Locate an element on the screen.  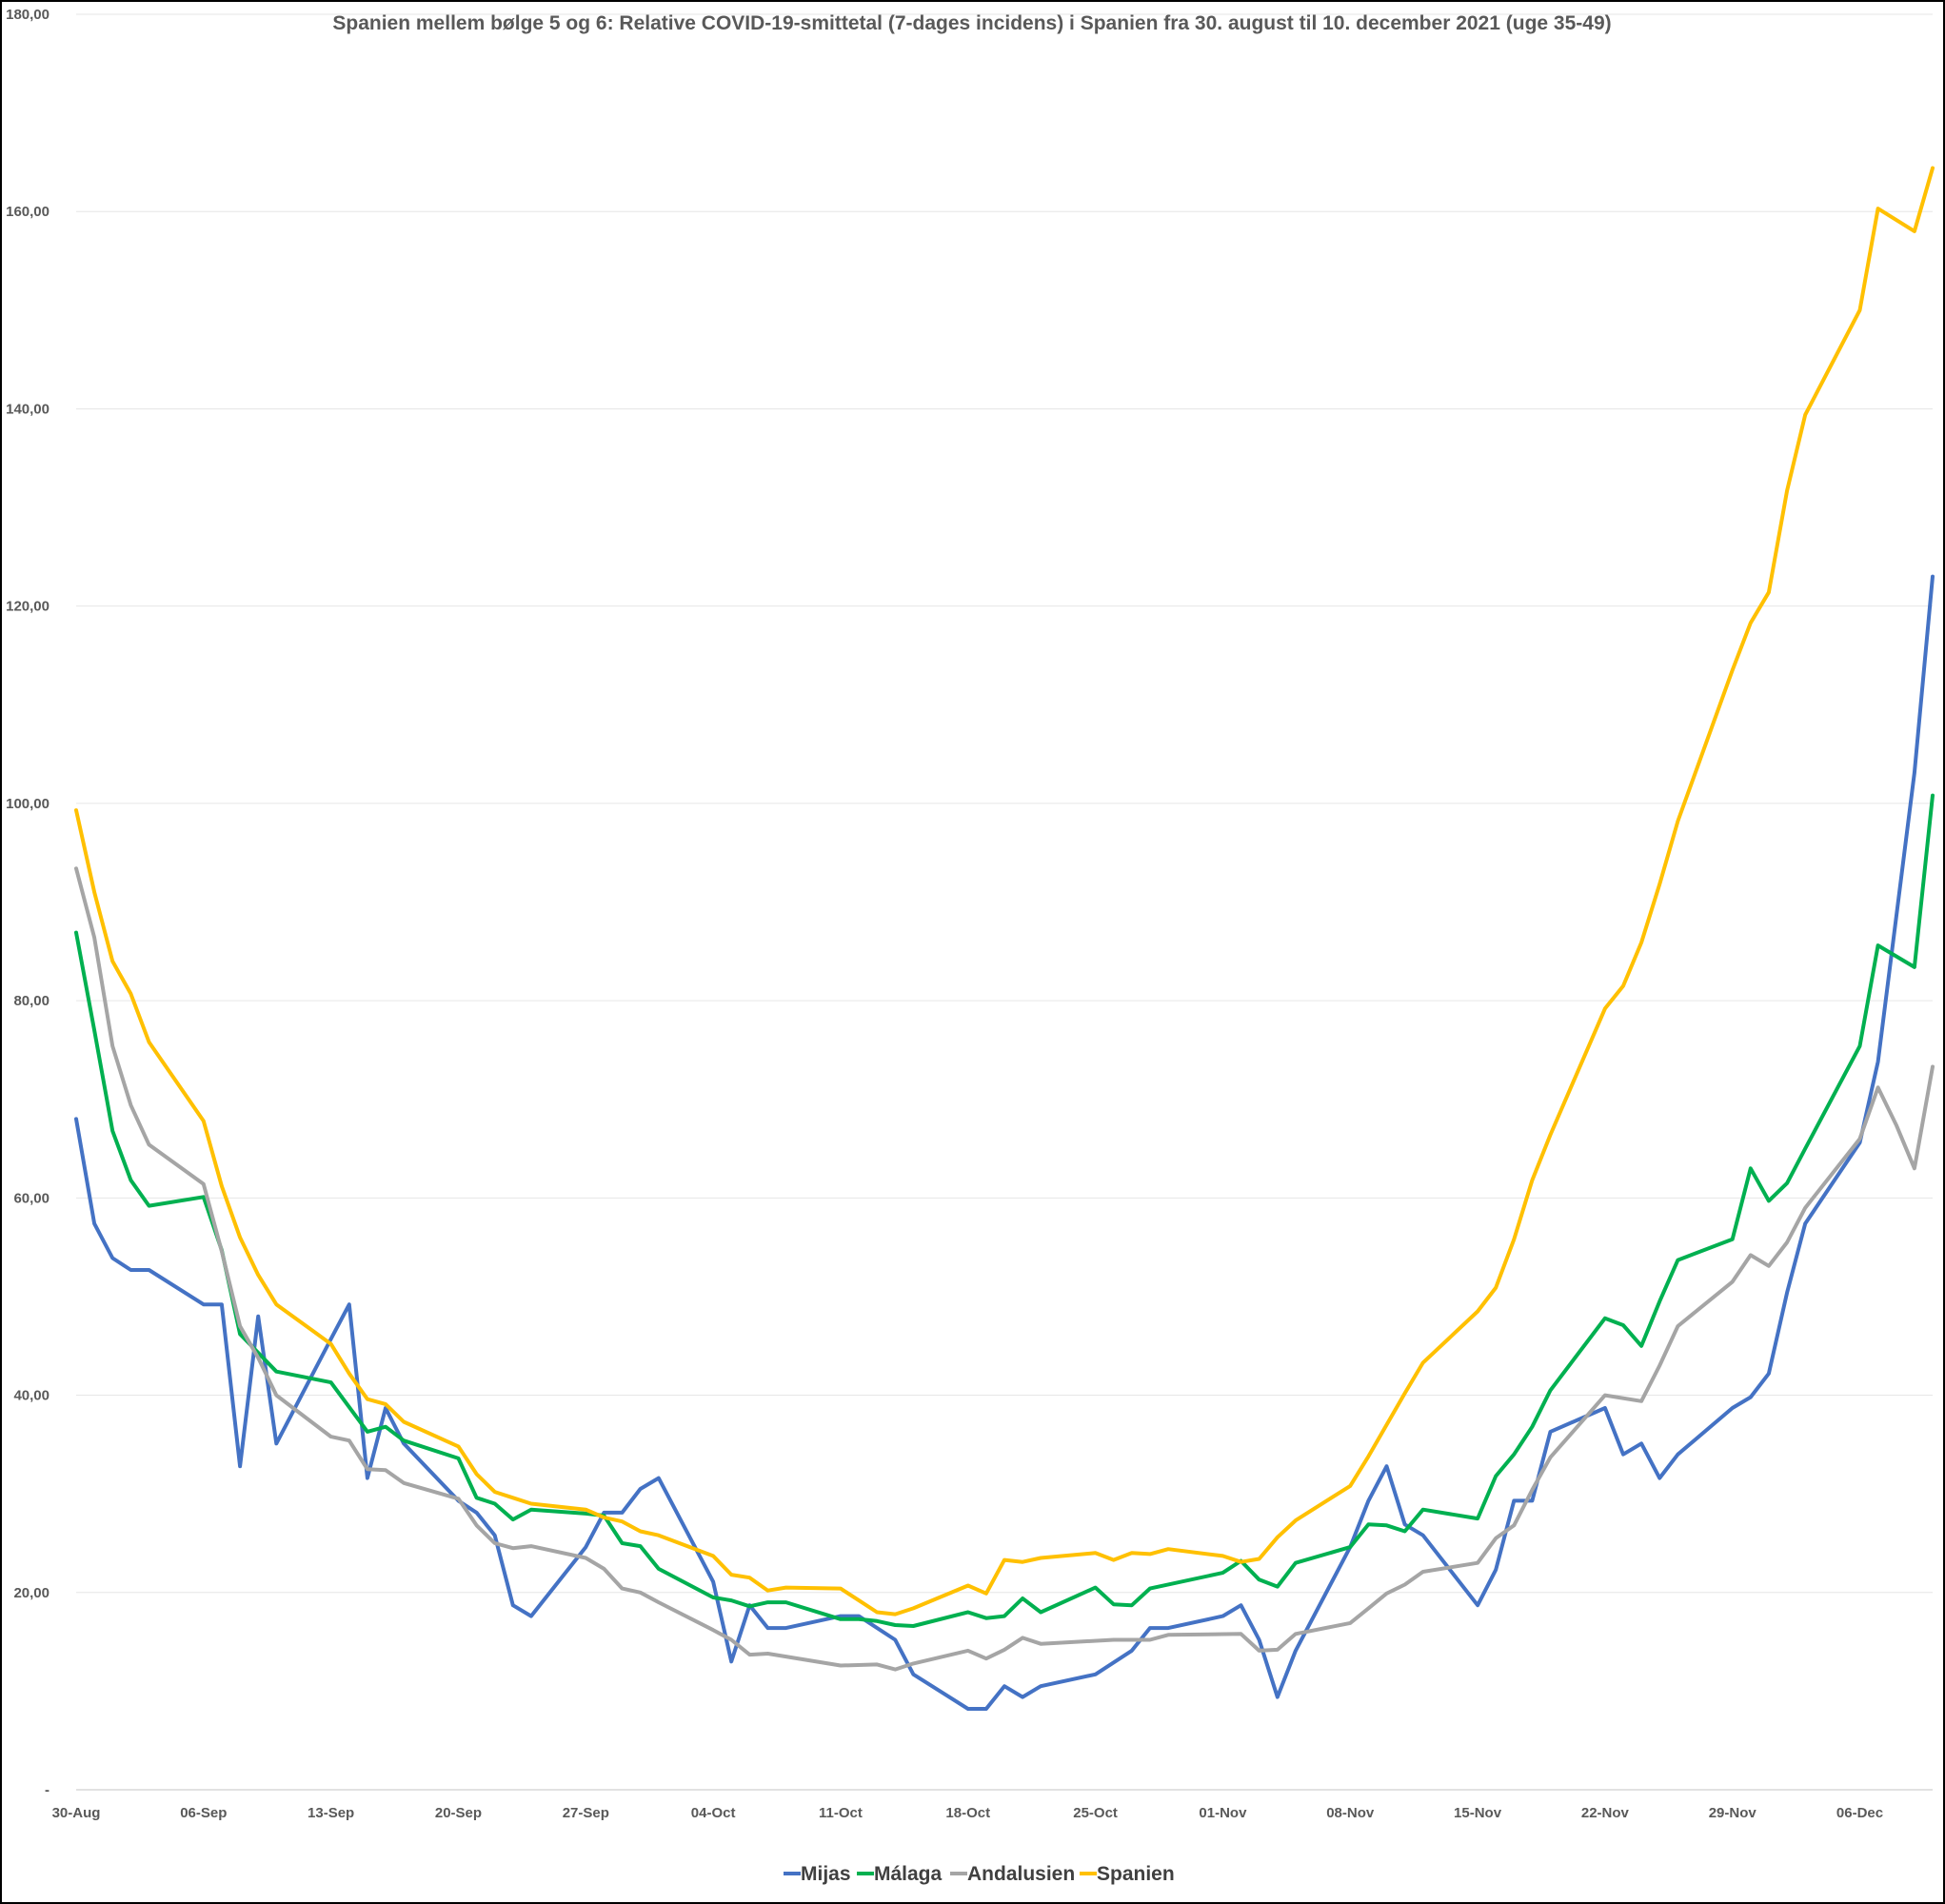
y-tick-label: 100,00 is located at coordinates (28, 804).